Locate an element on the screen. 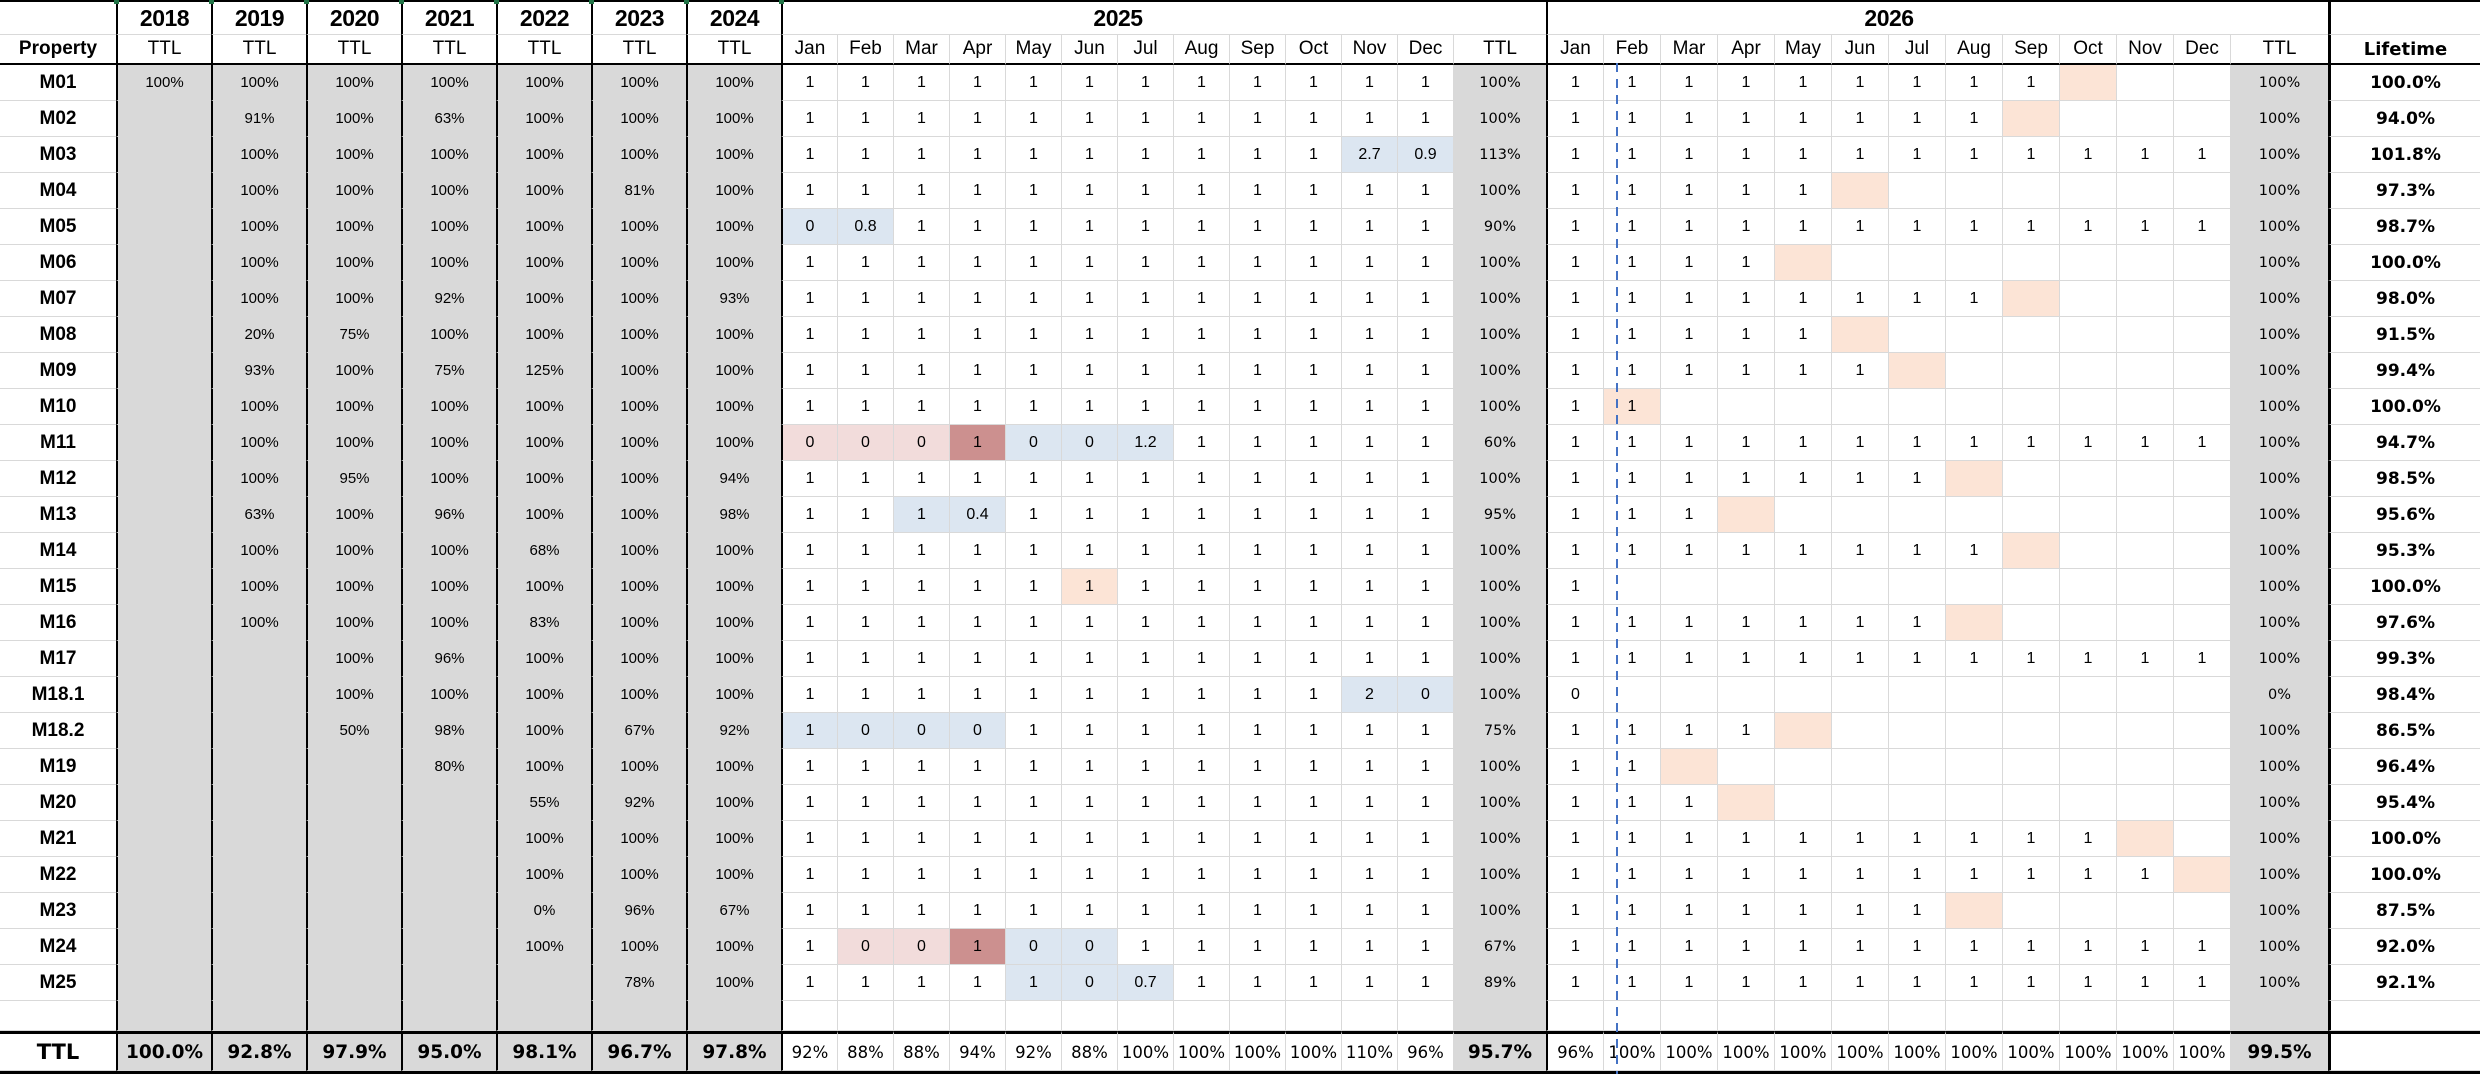 The height and width of the screenshot is (1074, 2480). cell-M18.2-2026-jul is located at coordinates (1916, 731).